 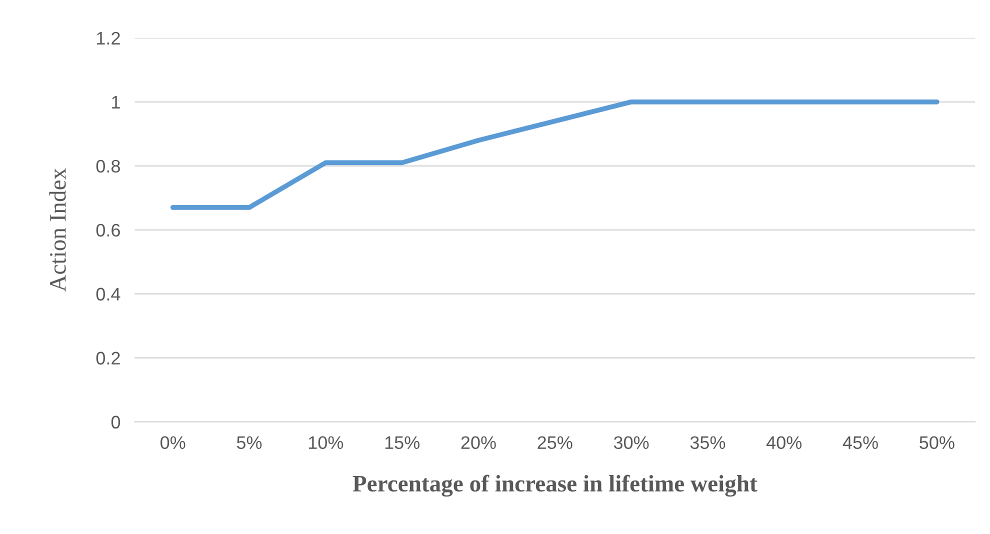 I want to click on x-tick-label: 25%, so click(x=555, y=443).